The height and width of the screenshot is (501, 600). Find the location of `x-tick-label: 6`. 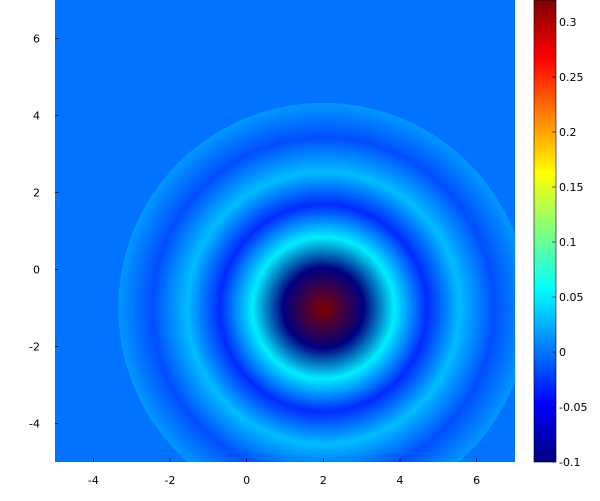

x-tick-label: 6 is located at coordinates (476, 480).